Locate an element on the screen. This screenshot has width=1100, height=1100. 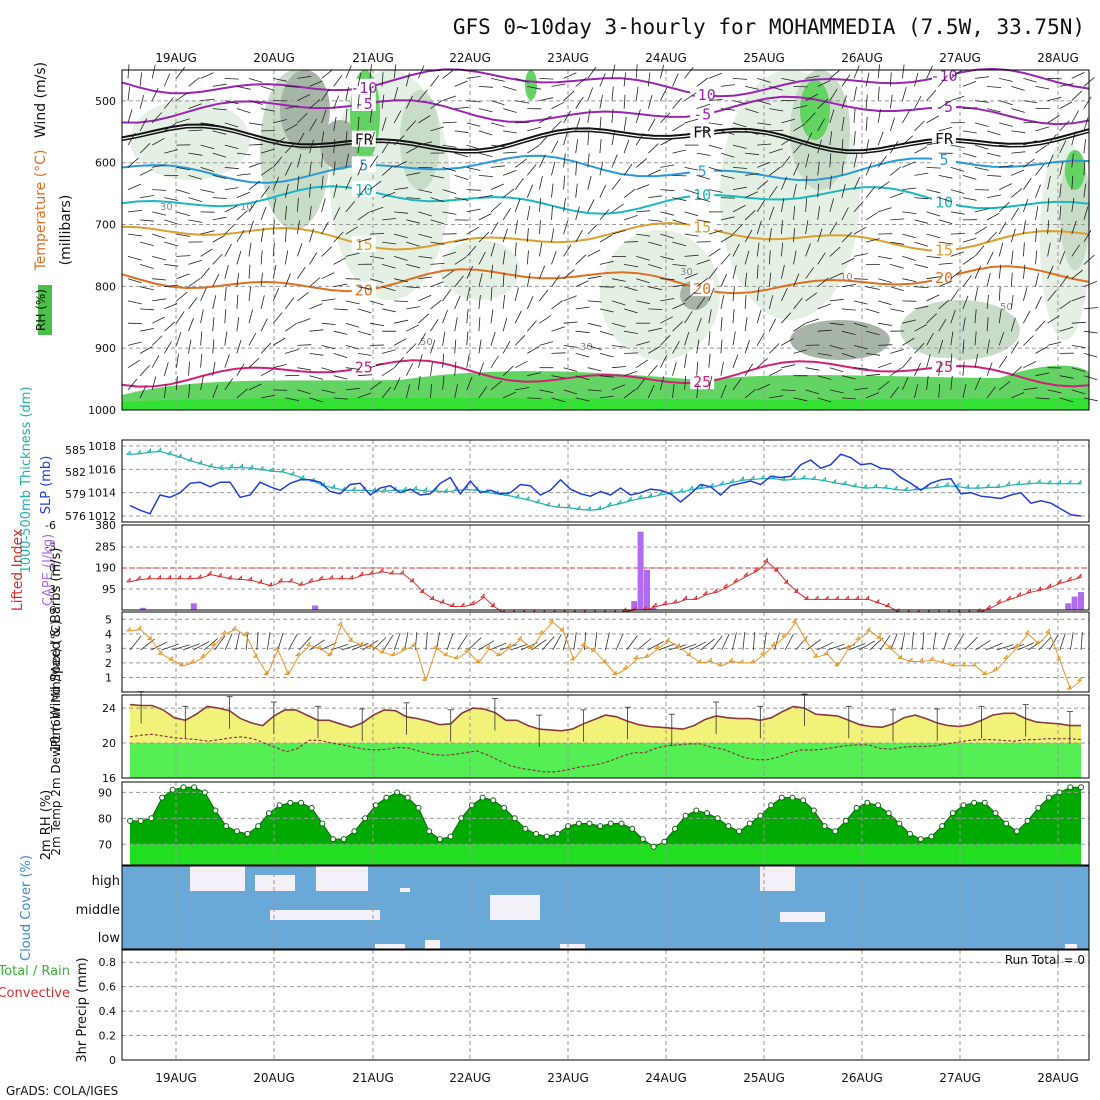
cape-bar is located at coordinates (142, 608).